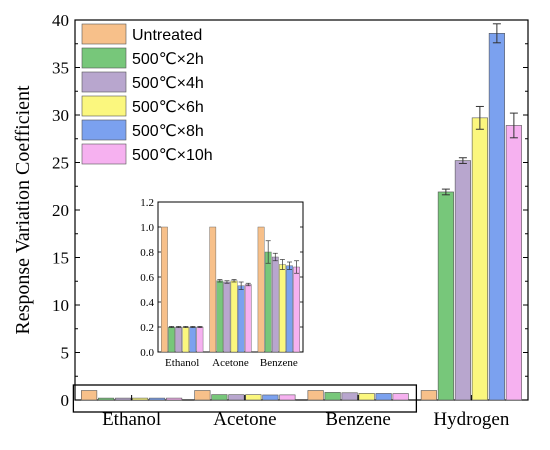 The image size is (550, 450). Describe the element at coordinates (157, 399) in the screenshot. I see `bar-ethanol-500-8h` at that location.